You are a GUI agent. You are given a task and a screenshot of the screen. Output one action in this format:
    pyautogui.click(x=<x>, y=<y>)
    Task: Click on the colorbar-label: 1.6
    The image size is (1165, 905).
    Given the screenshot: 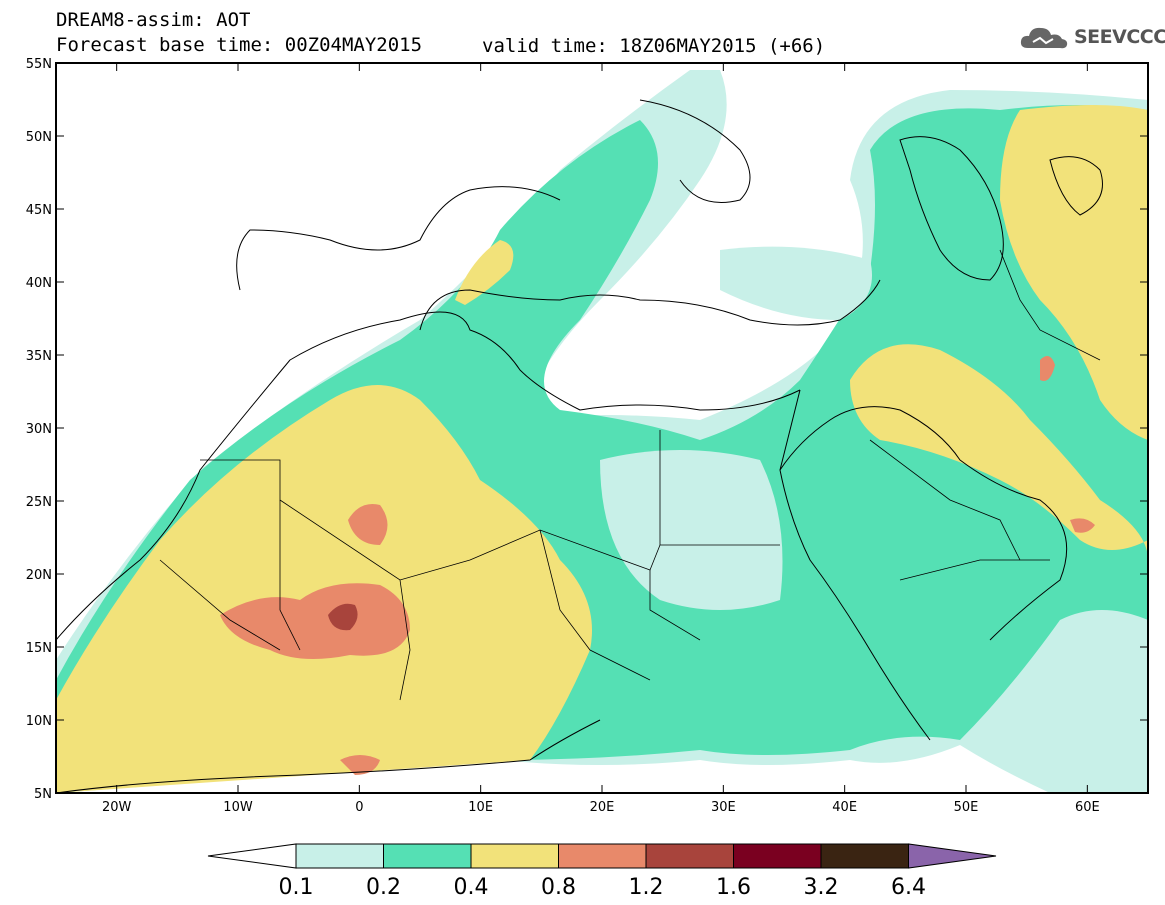 What is the action you would take?
    pyautogui.click(x=733, y=887)
    